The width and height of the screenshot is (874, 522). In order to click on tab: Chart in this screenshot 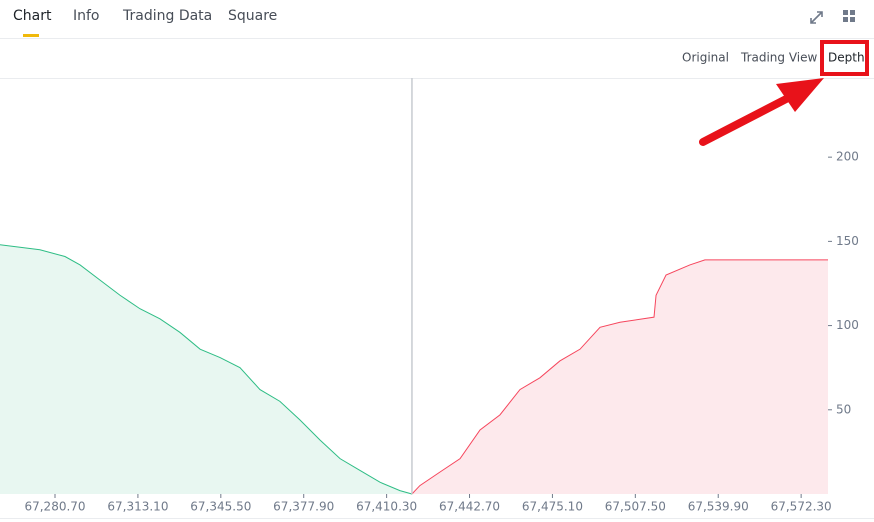, I will do `click(32, 16)`.